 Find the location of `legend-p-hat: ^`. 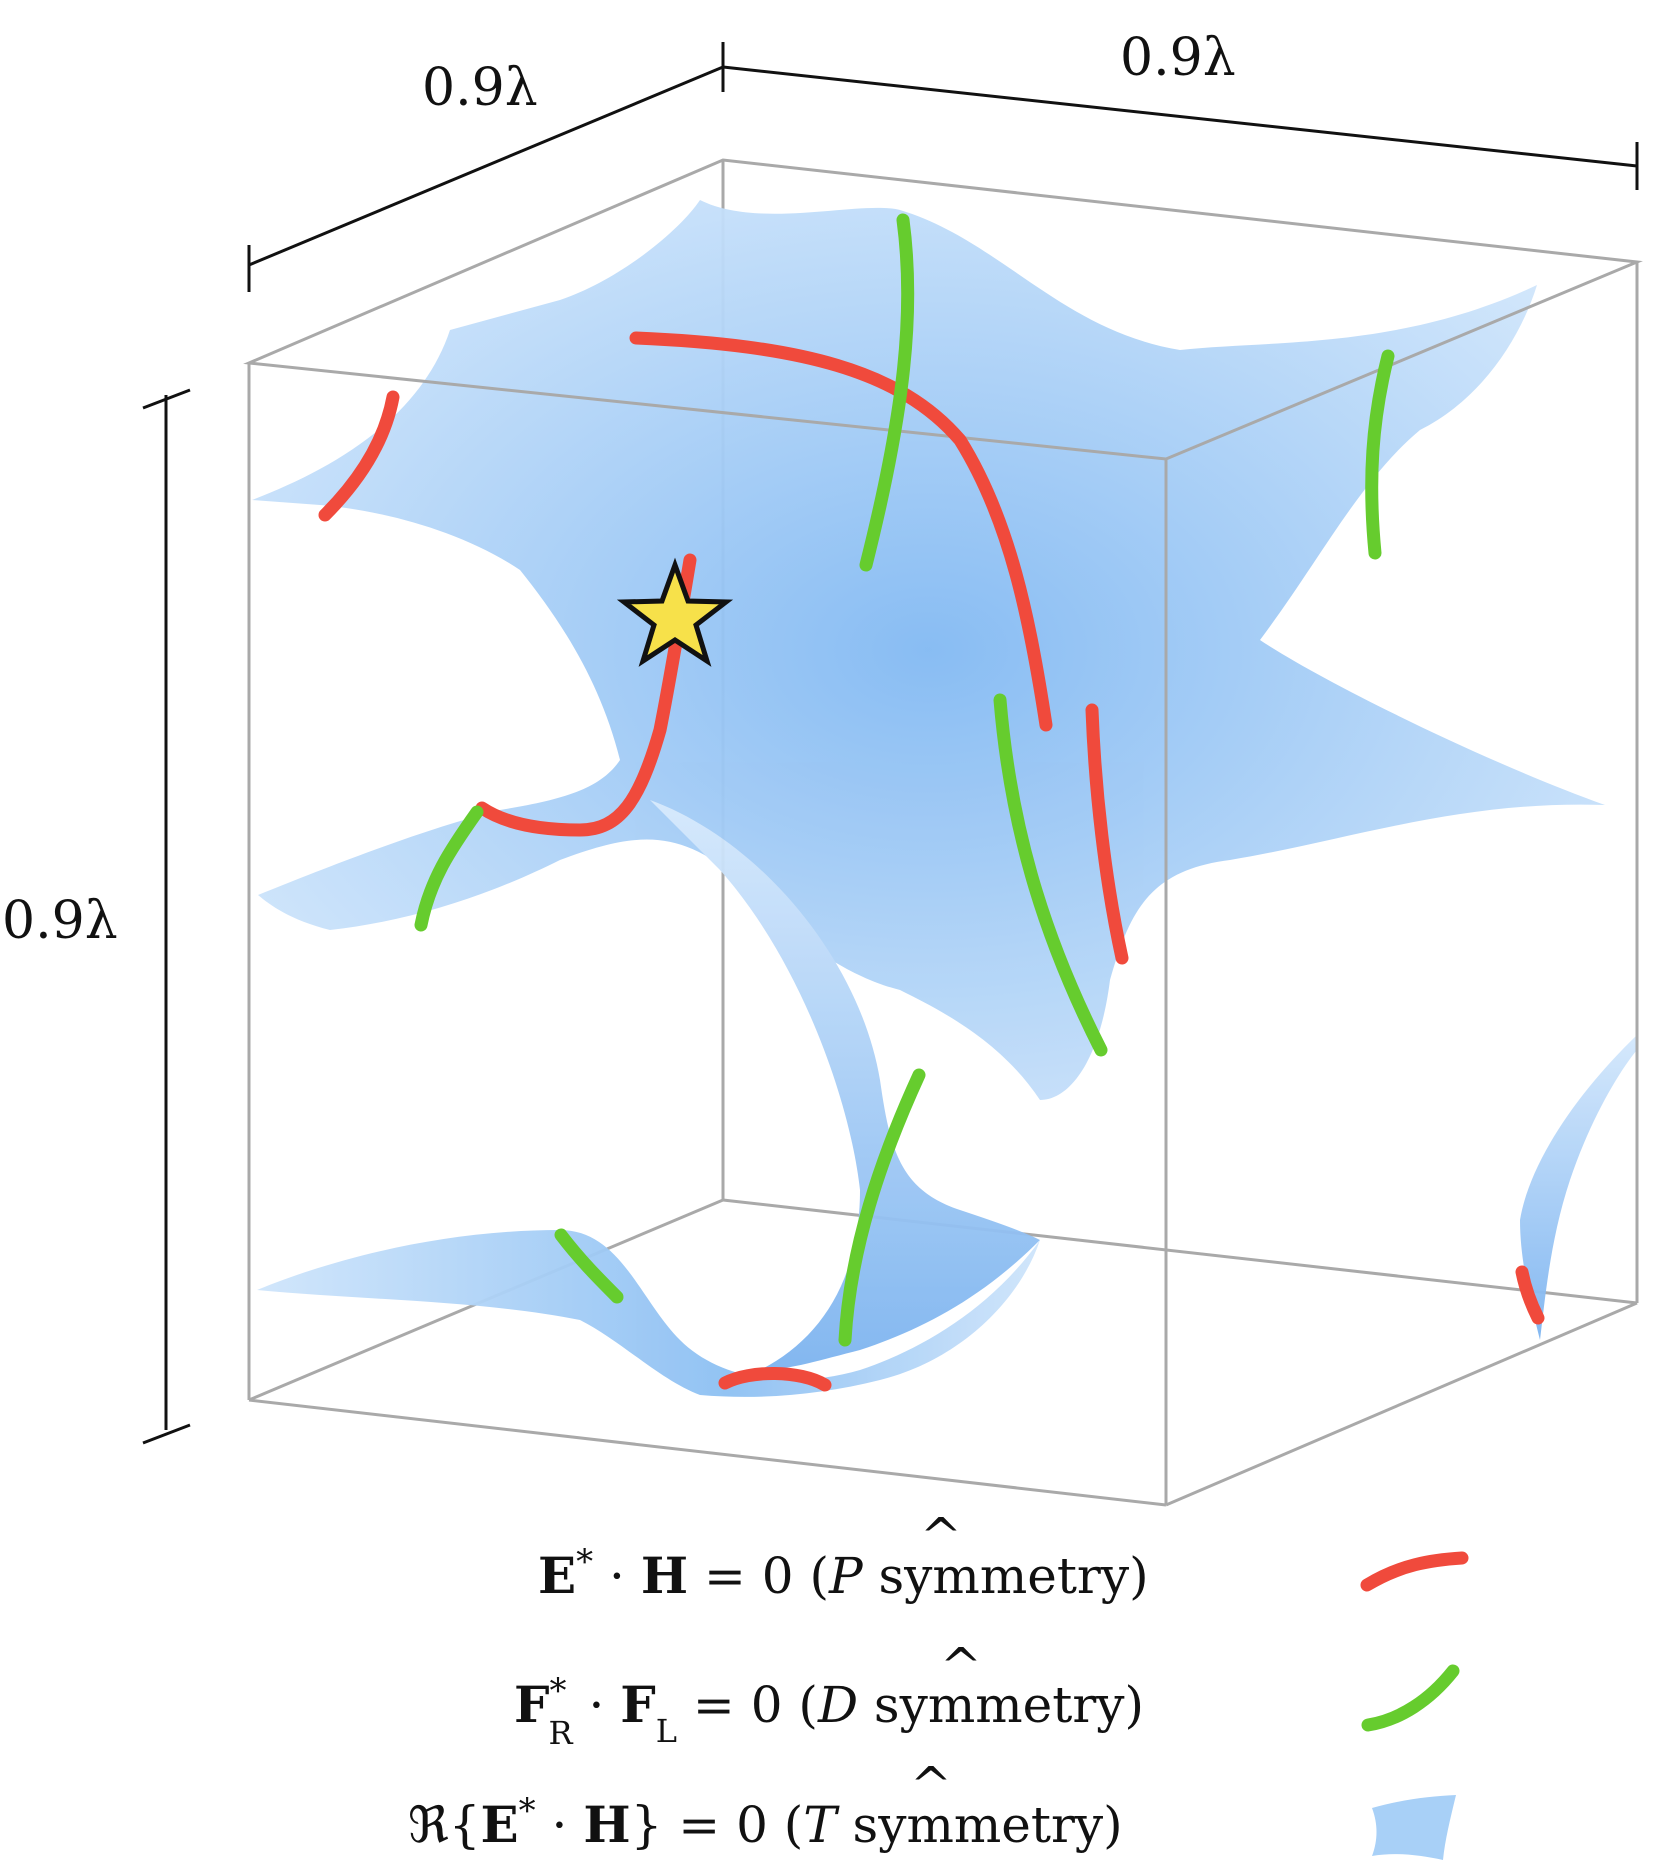

legend-p-hat: ^ is located at coordinates (941, 1536).